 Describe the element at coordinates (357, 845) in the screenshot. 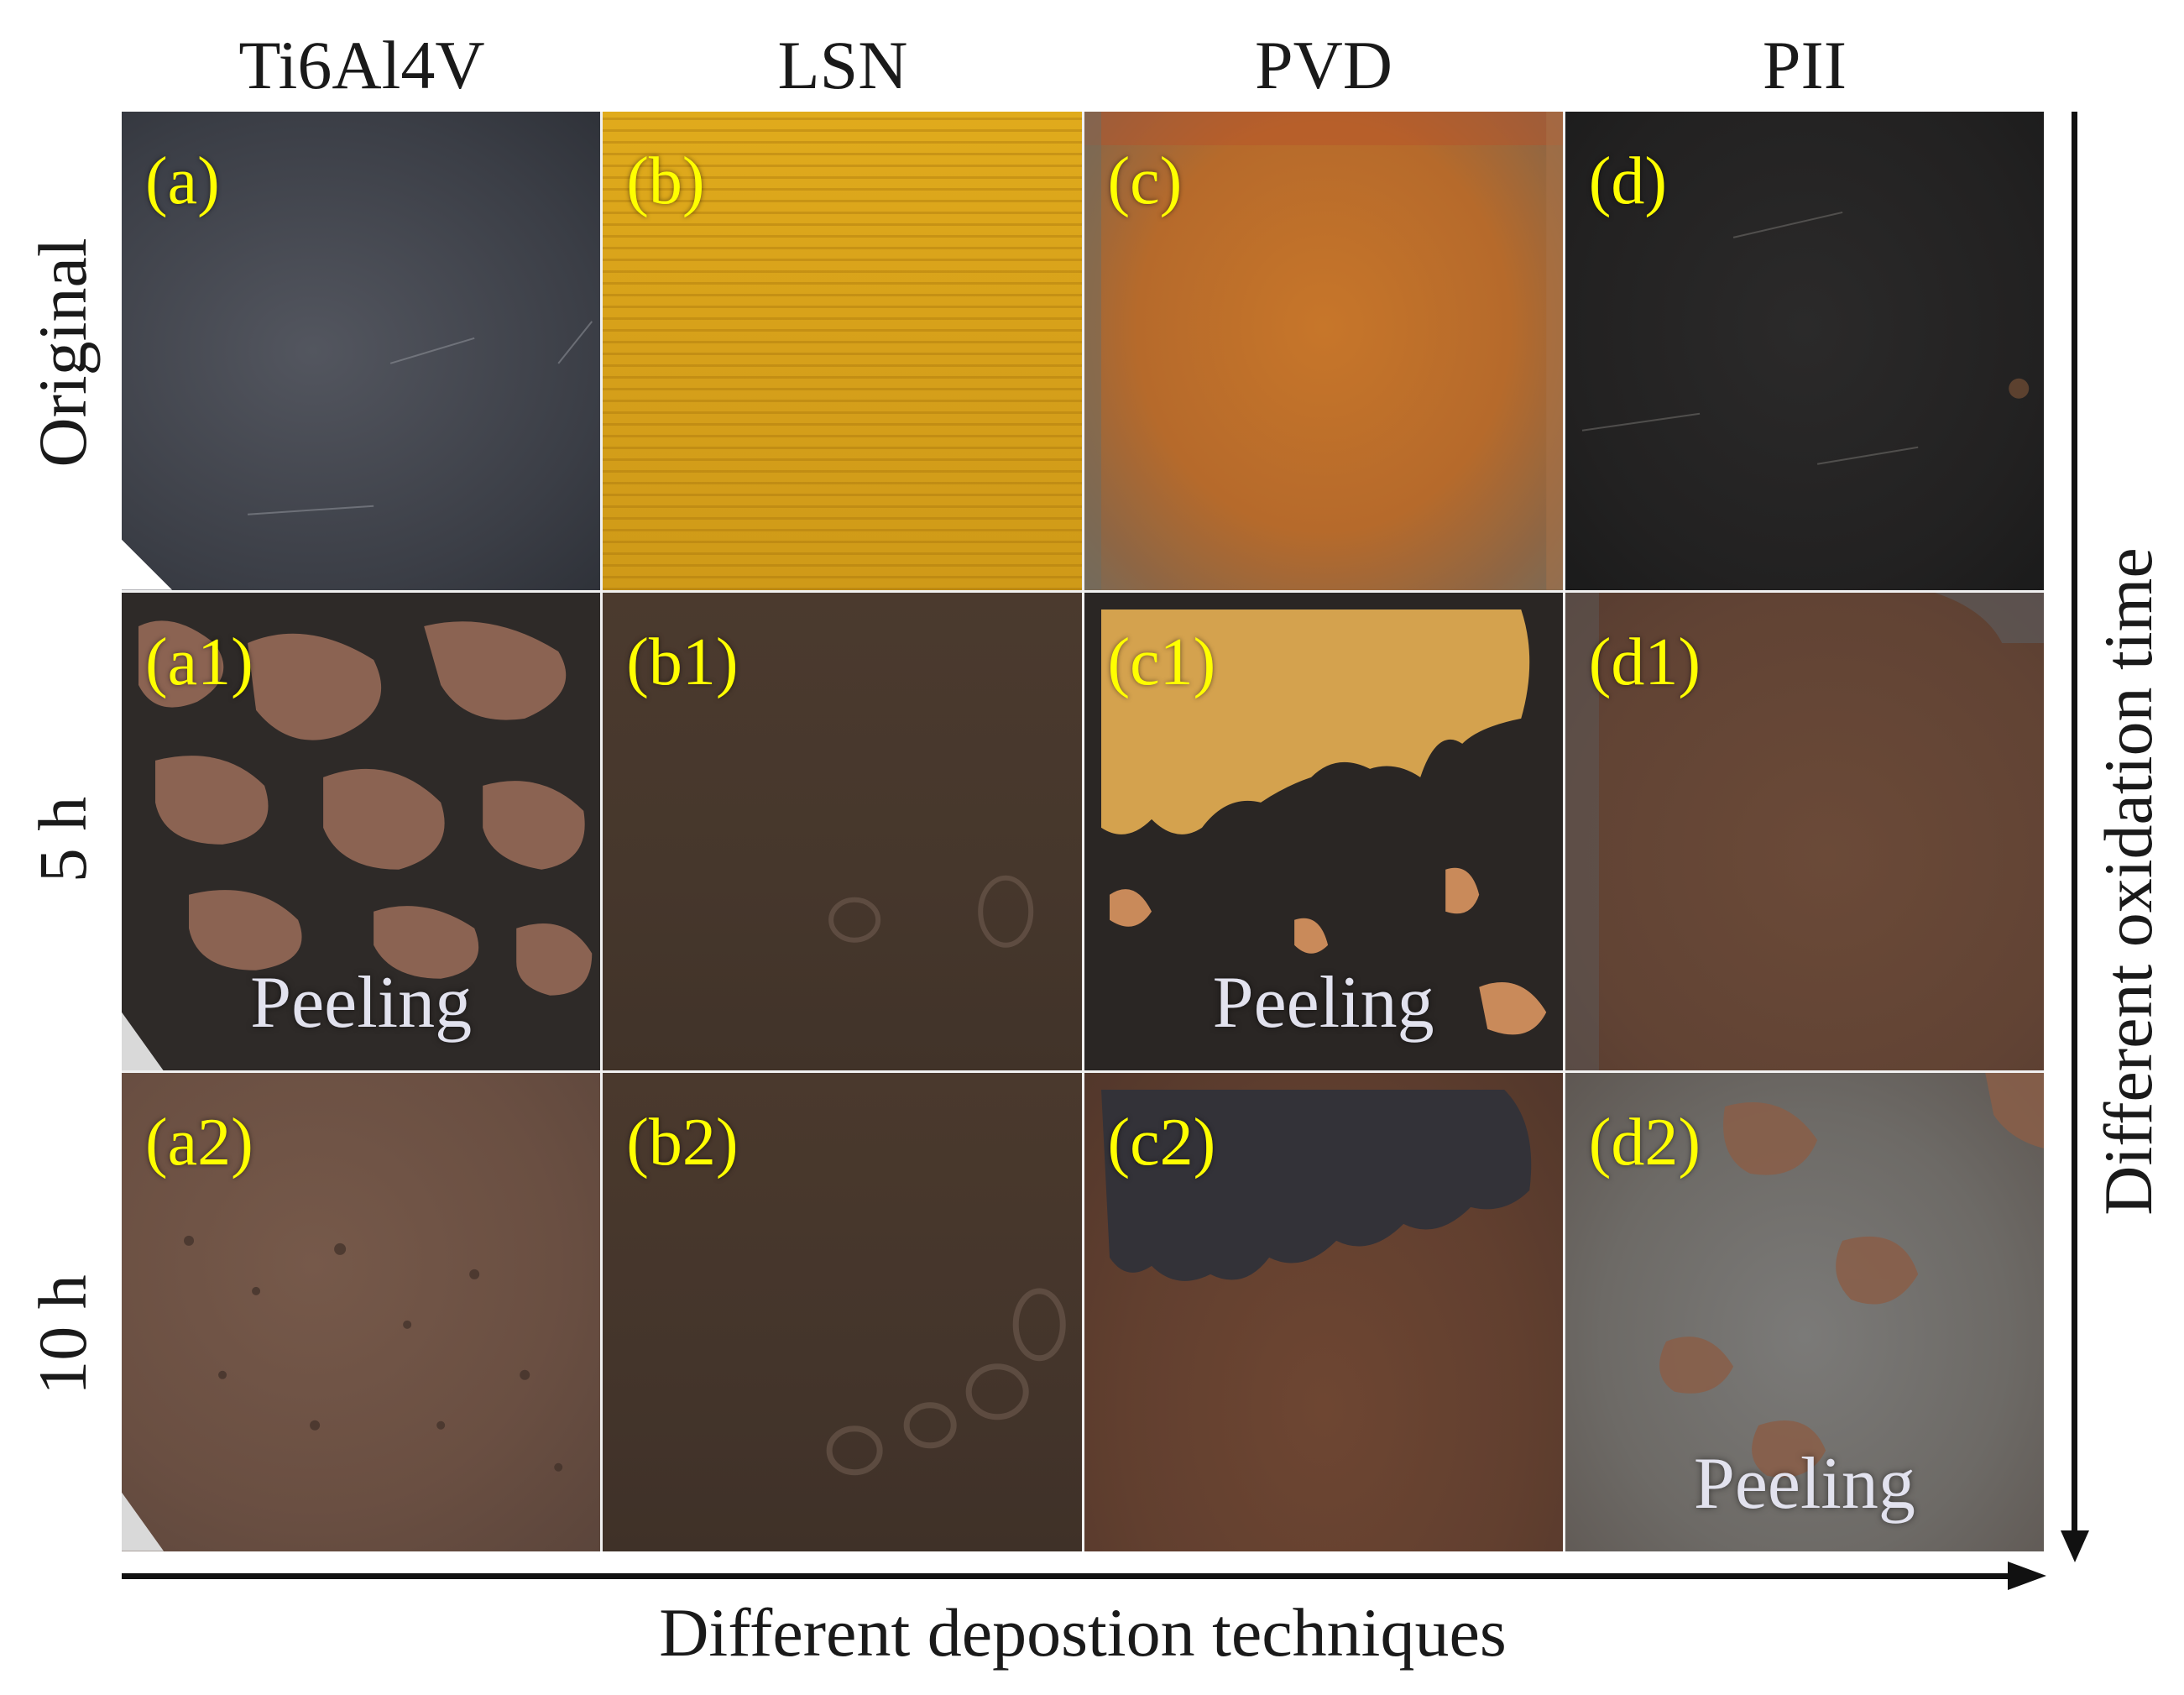

I see `oxide-patch-texture-icon` at that location.